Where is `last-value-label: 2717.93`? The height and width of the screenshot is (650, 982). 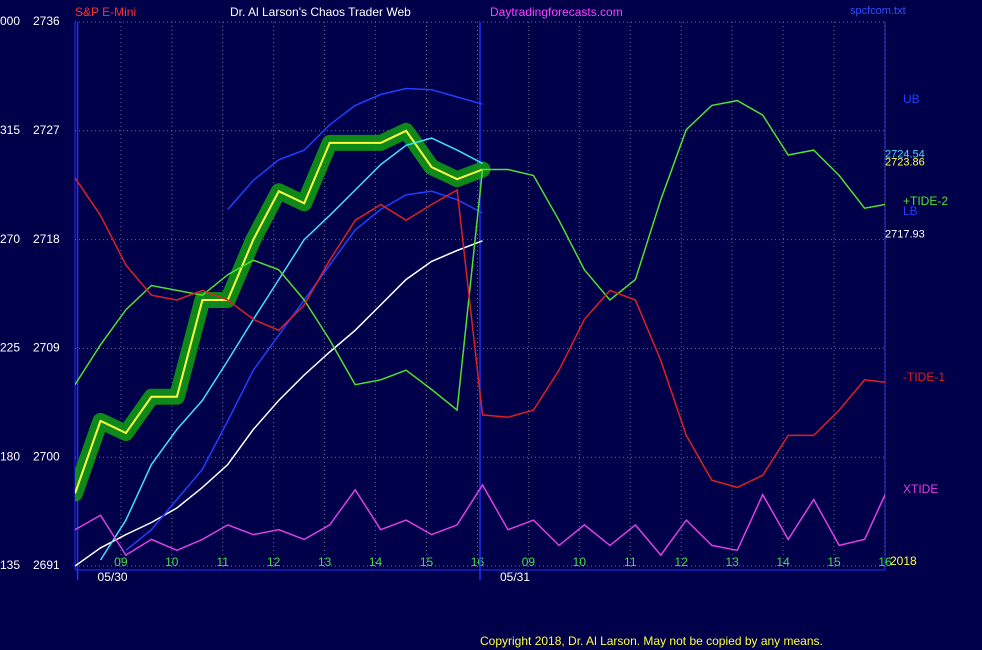
last-value-label: 2717.93 is located at coordinates (905, 234).